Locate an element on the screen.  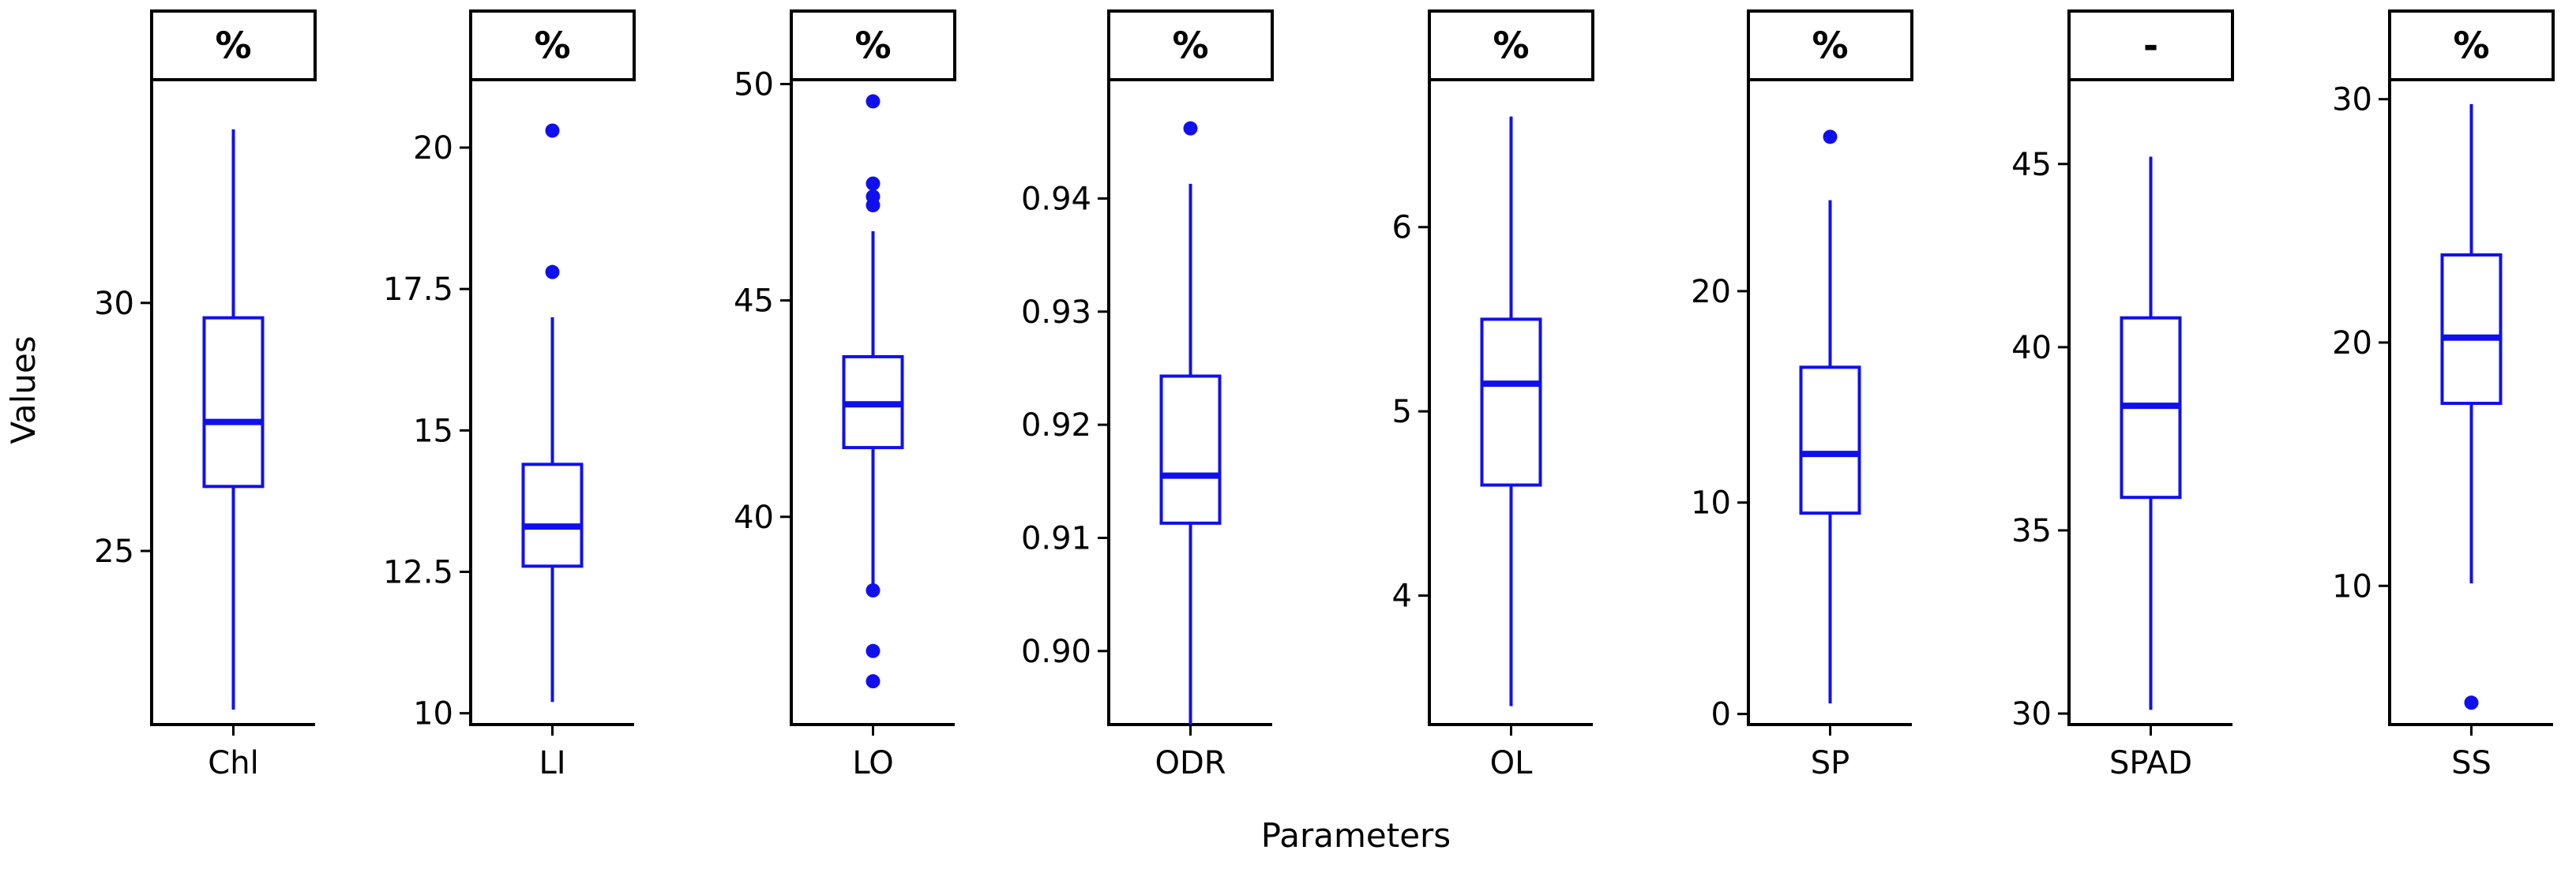
x-tick-label: Chl is located at coordinates (233, 763).